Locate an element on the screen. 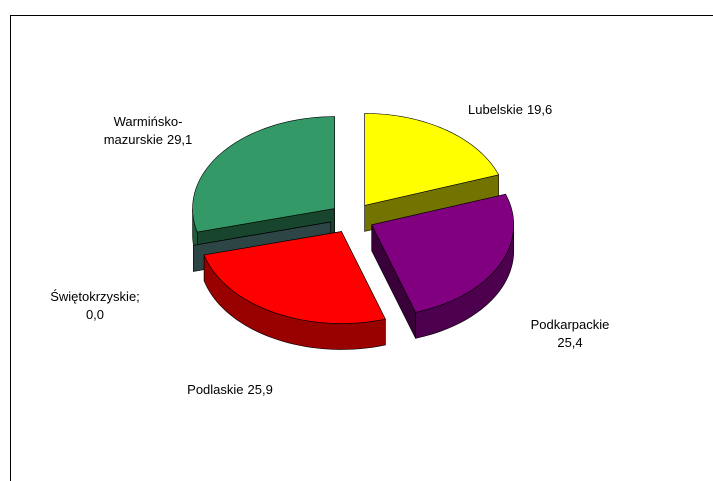 This screenshot has height=481, width=713. data-label: Warmińsko-mazurskie 29,1 is located at coordinates (148, 131).